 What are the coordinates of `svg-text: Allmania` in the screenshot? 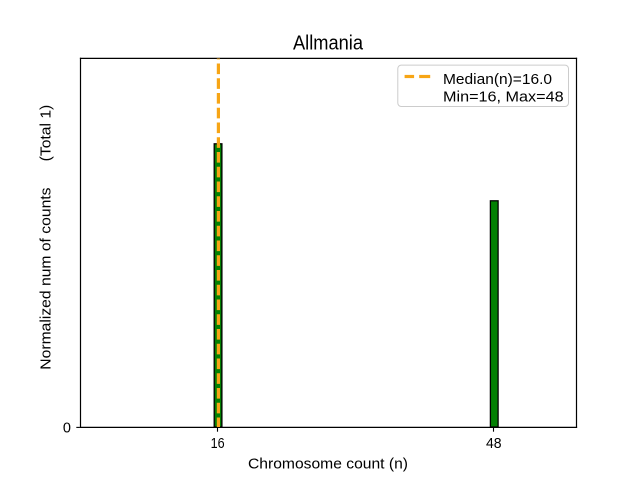 It's located at (328, 43).